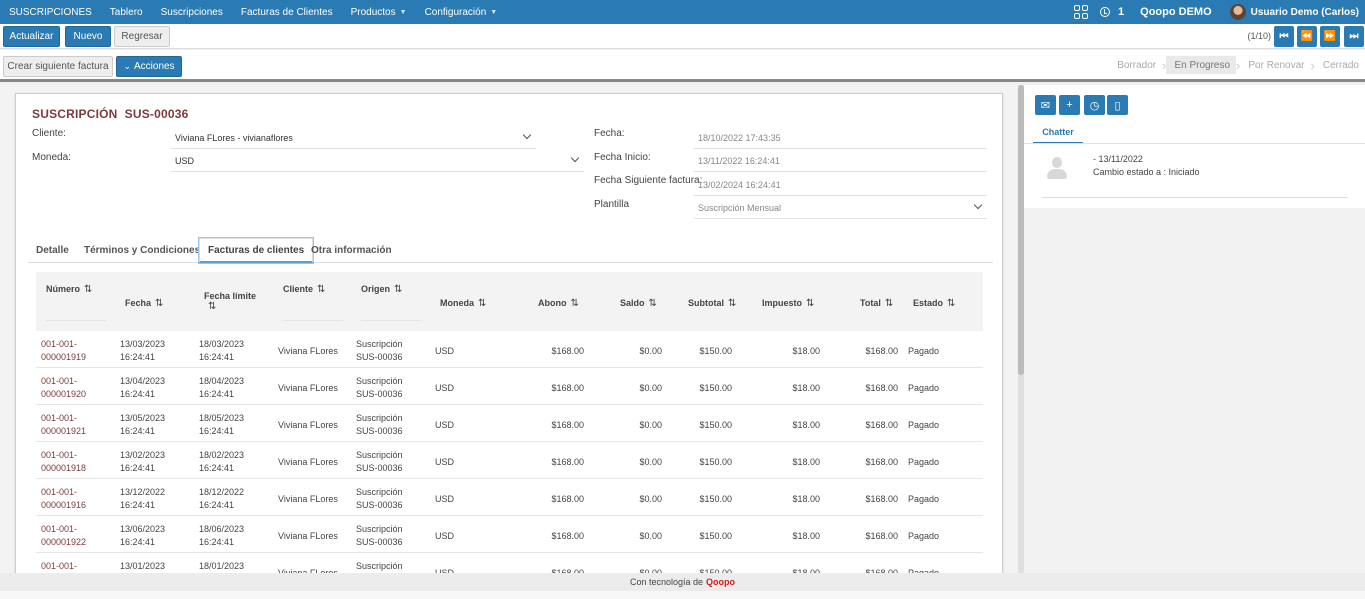 The height and width of the screenshot is (599, 1365). Describe the element at coordinates (351, 250) in the screenshot. I see `tab-otra-informacion: Otra información` at that location.